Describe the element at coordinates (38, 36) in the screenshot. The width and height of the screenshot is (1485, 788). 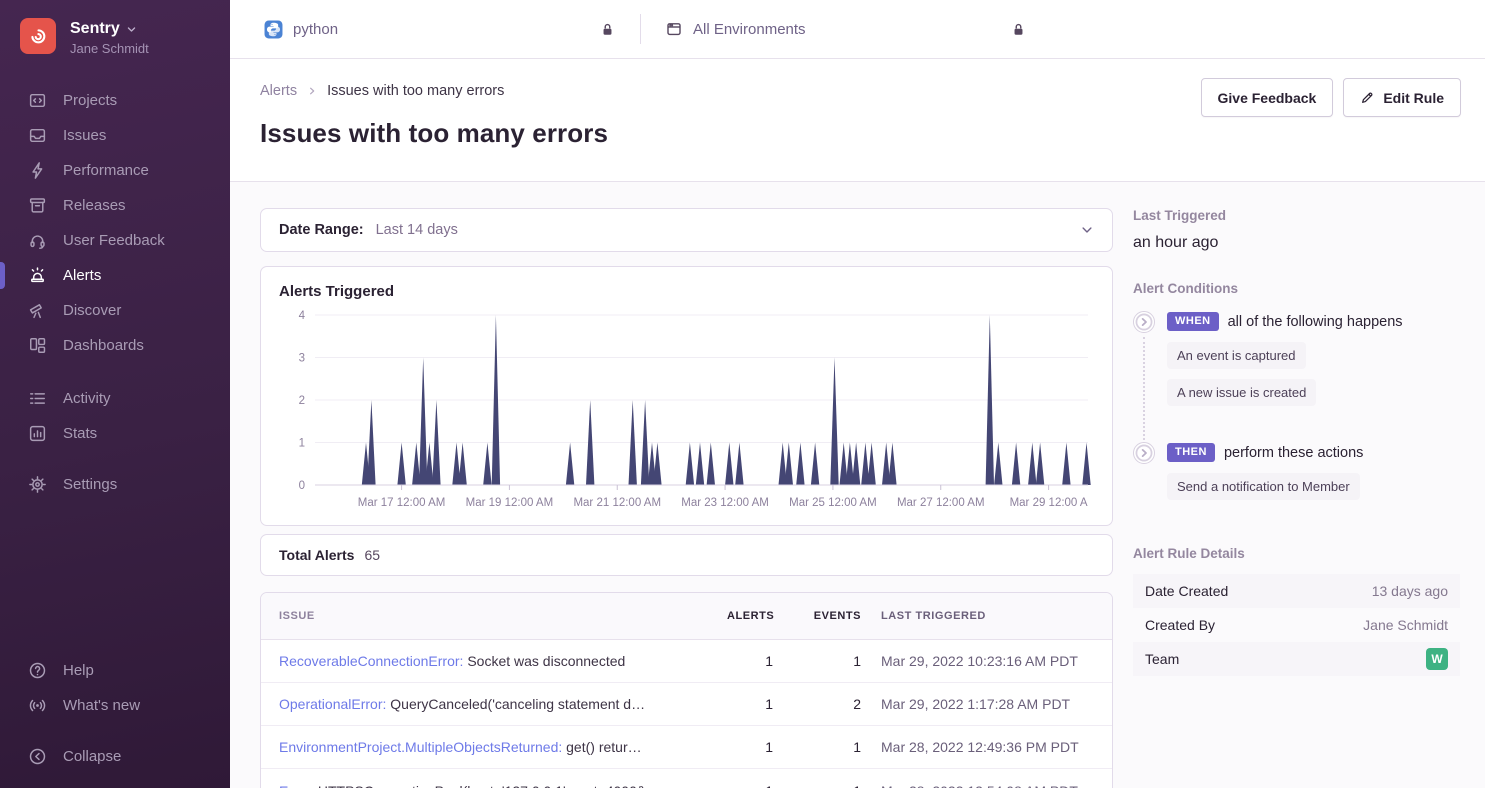
I see `sentry-logo-icon` at that location.